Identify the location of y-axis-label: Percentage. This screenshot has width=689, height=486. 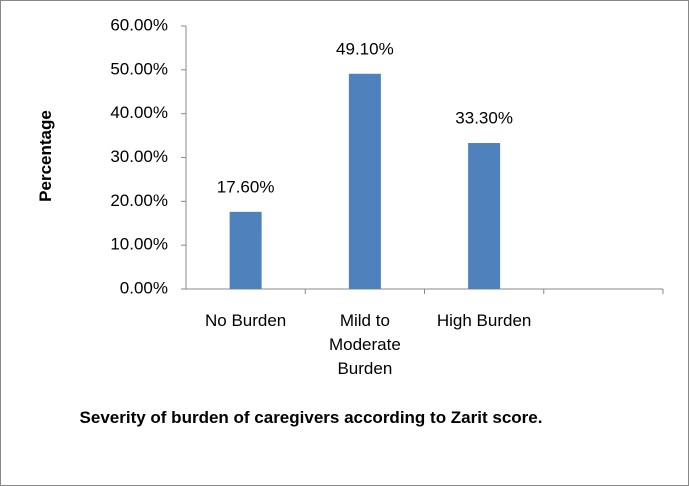
(45, 156).